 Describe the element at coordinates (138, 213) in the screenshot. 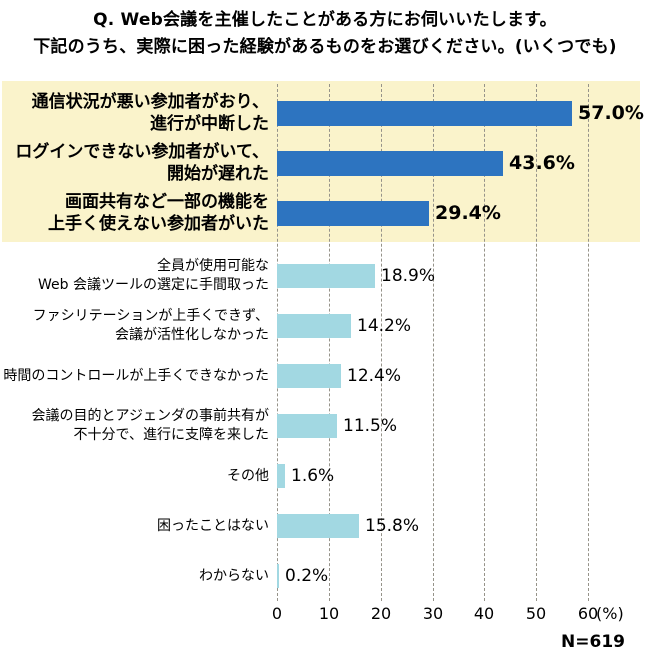

I see `category-label: 画面共有など一部の機能を 上手く使えない参加者がいた` at that location.